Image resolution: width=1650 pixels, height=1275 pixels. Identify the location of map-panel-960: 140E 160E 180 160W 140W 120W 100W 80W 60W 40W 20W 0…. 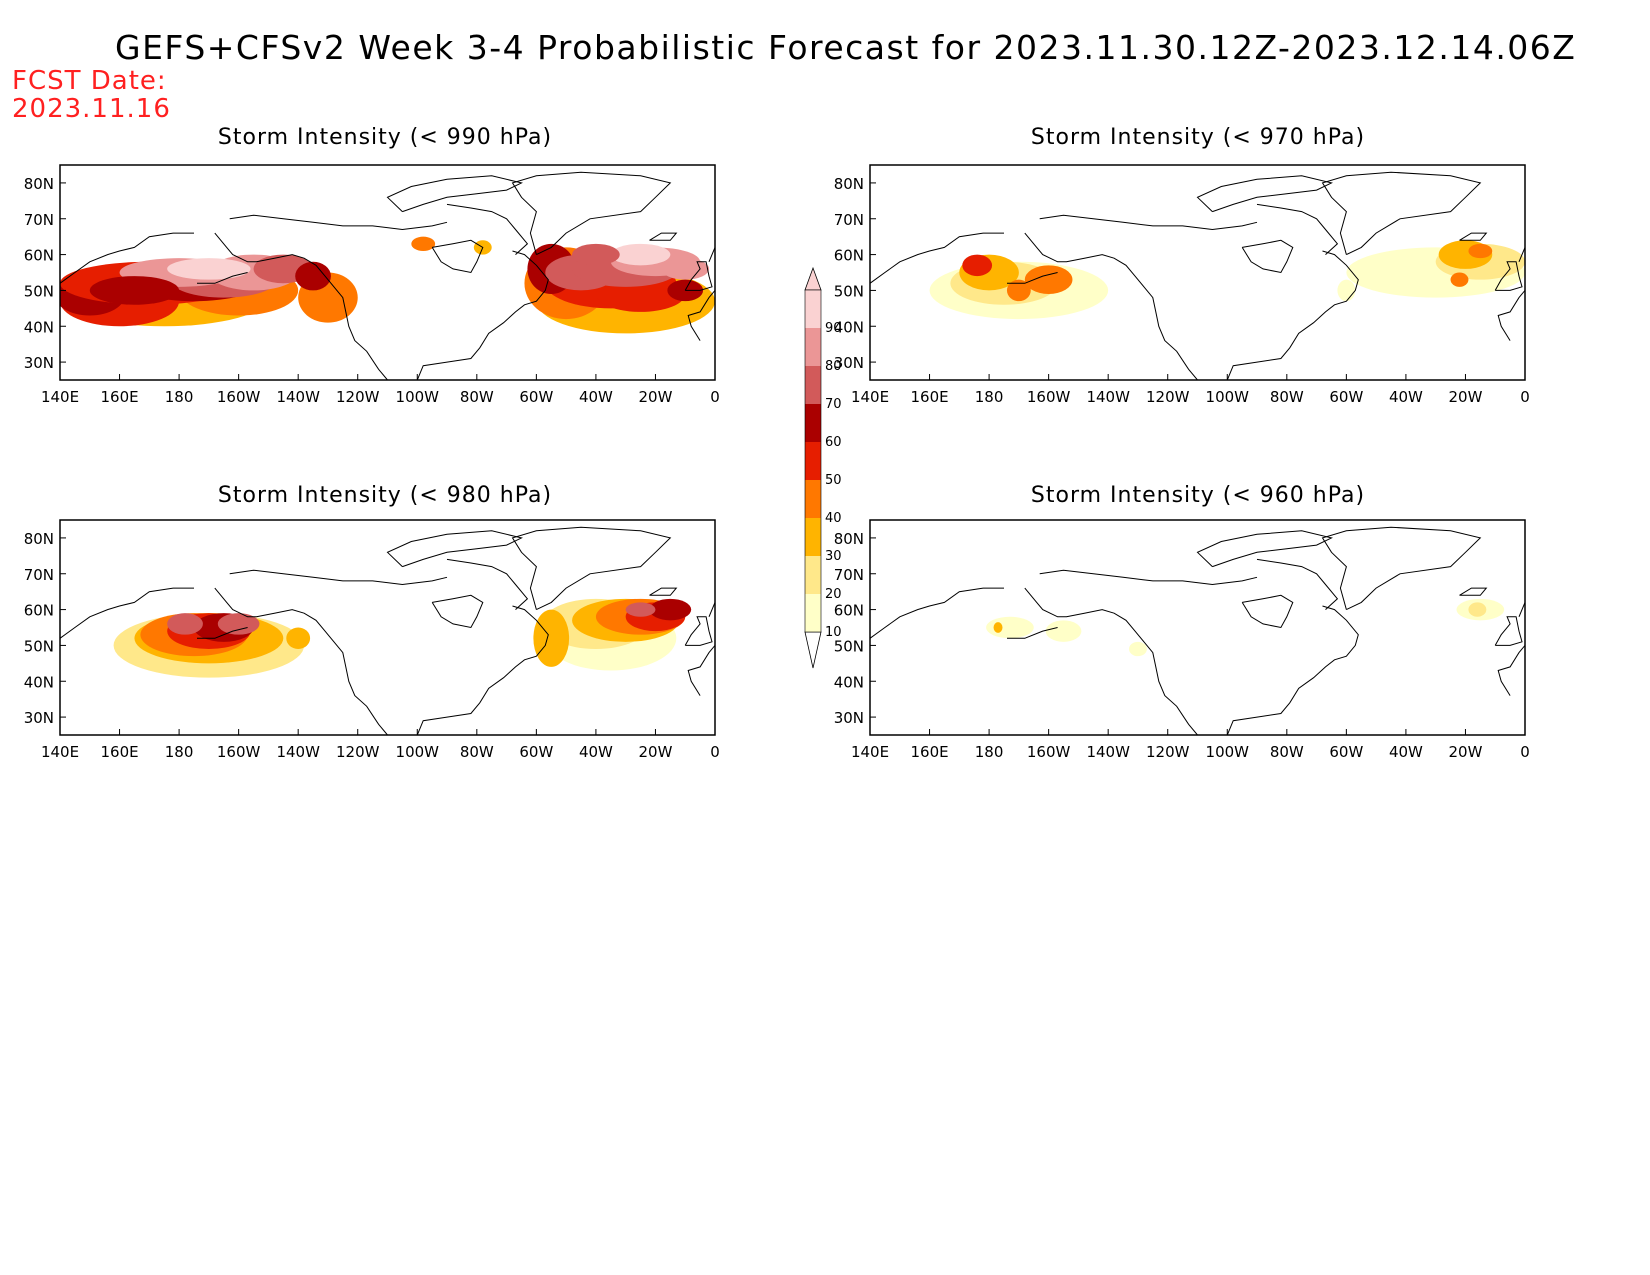
(1182, 640).